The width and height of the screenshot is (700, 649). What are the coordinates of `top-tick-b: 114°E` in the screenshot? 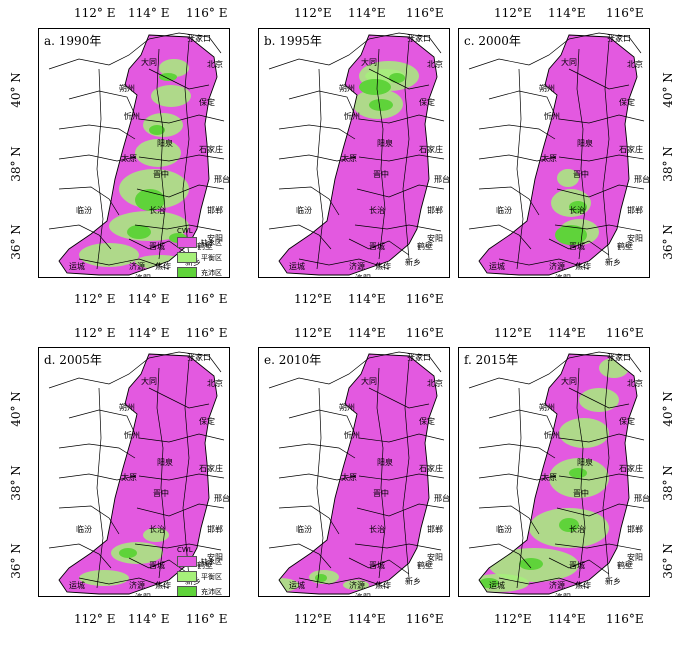 It's located at (367, 13).